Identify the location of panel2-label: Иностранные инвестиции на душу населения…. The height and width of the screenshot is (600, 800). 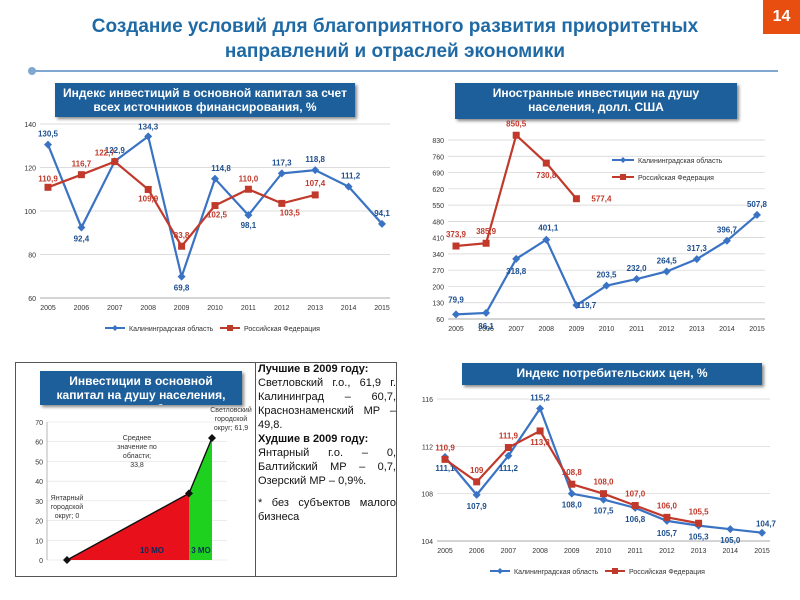
(596, 101).